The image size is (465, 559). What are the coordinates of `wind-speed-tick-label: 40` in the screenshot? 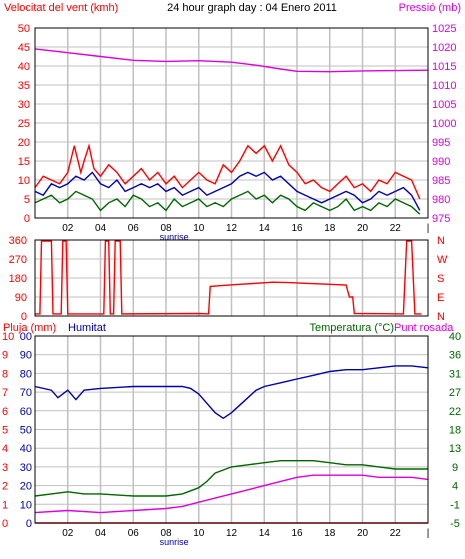 It's located at (24, 67).